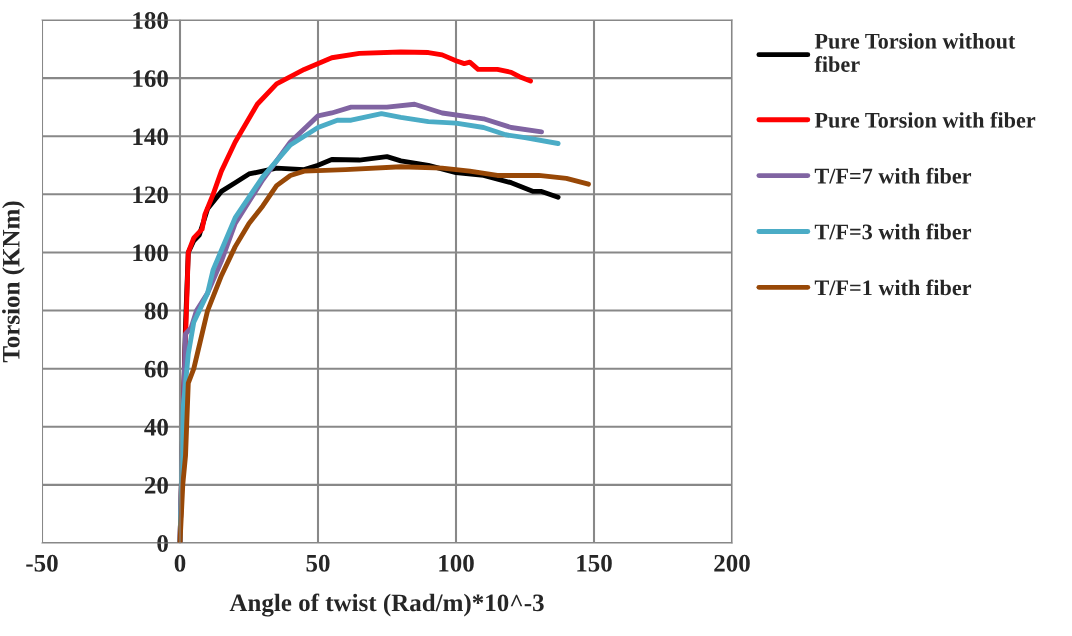 Image resolution: width=1072 pixels, height=636 pixels. I want to click on x-tick-label: 150, so click(594, 563).